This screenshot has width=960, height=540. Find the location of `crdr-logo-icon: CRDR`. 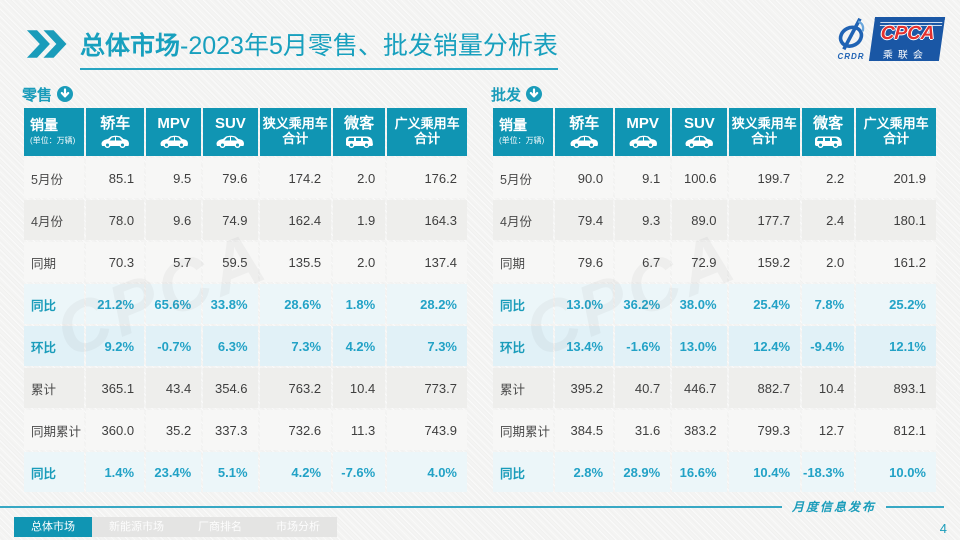

crdr-logo-icon: CRDR is located at coordinates (851, 38).